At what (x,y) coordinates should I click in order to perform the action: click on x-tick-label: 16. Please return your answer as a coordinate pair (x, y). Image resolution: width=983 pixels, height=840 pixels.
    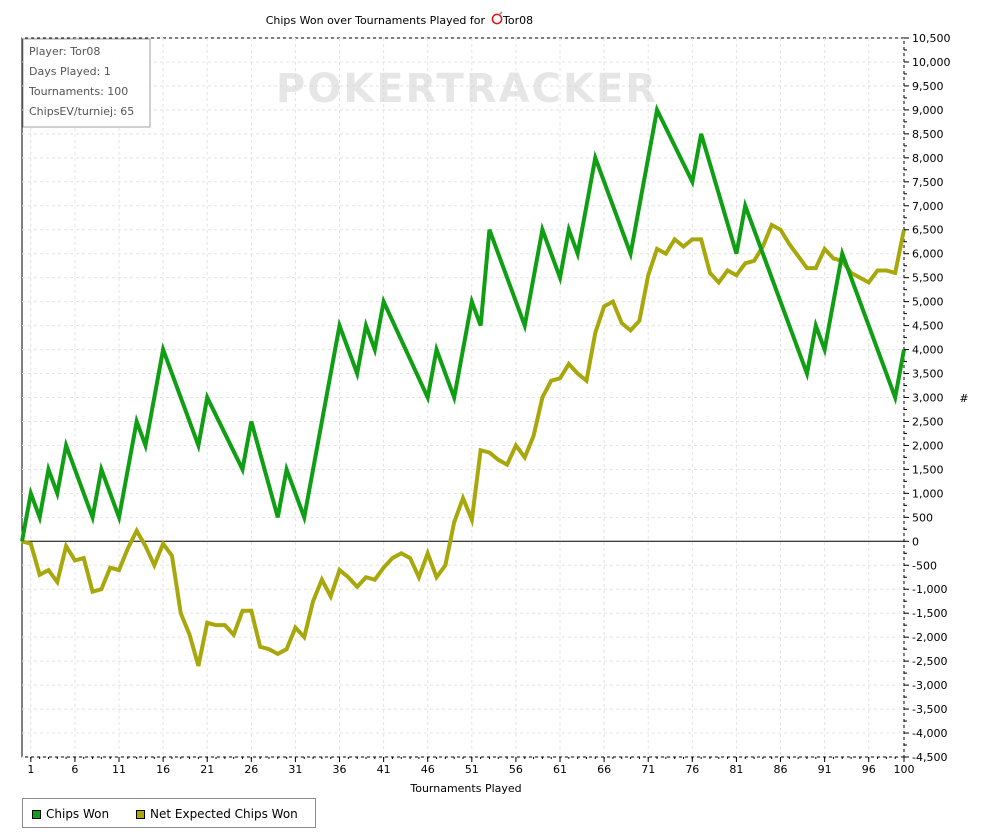
    Looking at the image, I should click on (163, 769).